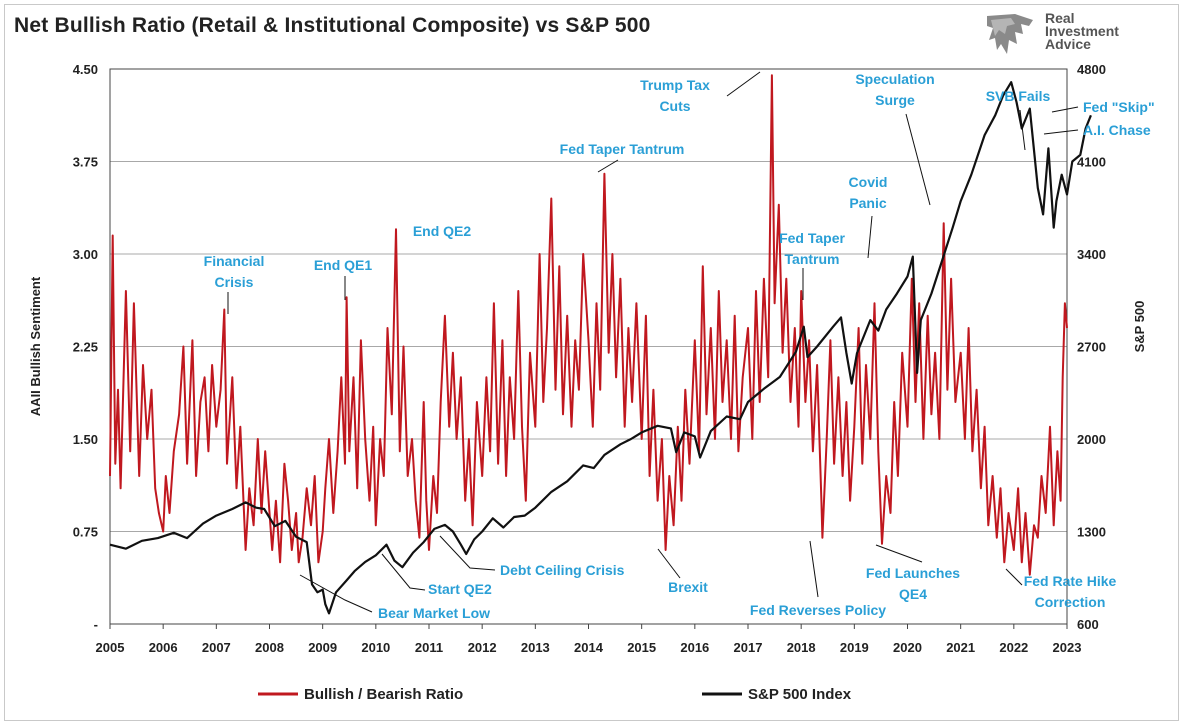 The width and height of the screenshot is (1185, 727). Describe the element at coordinates (562, 570) in the screenshot. I see `annotation-label: Debt Ceiling Crisis` at that location.